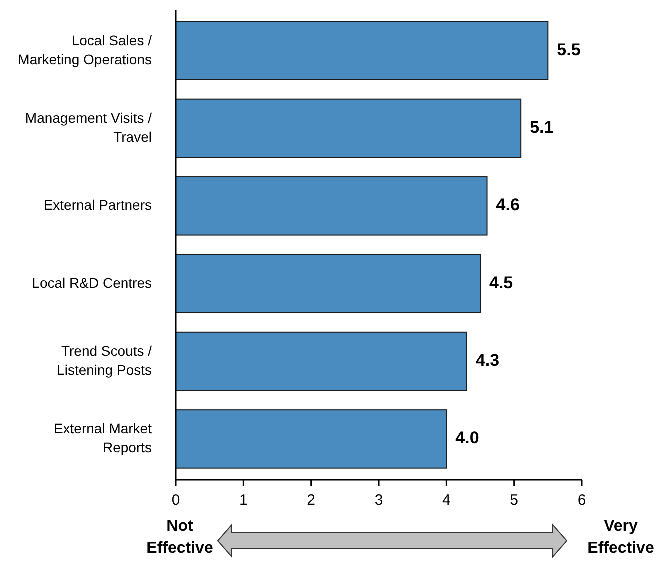 The image size is (663, 578). What do you see at coordinates (446, 500) in the screenshot?
I see `x-tick-label: 4` at bounding box center [446, 500].